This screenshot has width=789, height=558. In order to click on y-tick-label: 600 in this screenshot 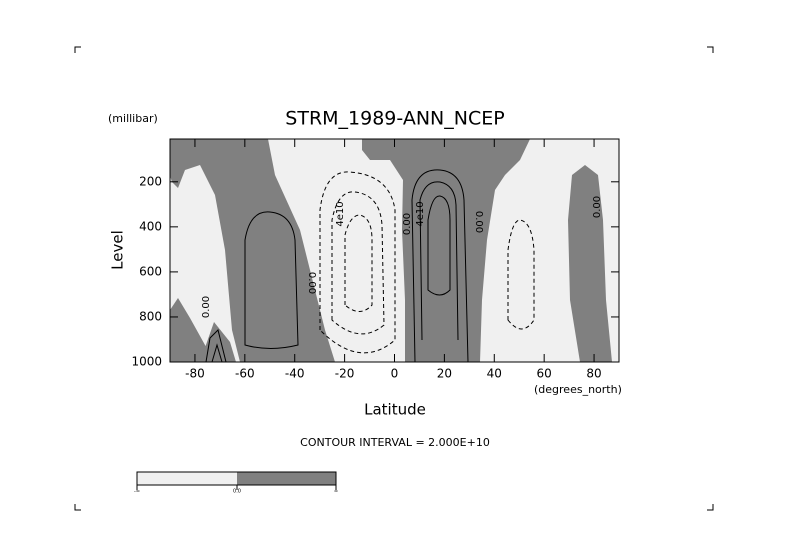, I will do `click(150, 271)`.